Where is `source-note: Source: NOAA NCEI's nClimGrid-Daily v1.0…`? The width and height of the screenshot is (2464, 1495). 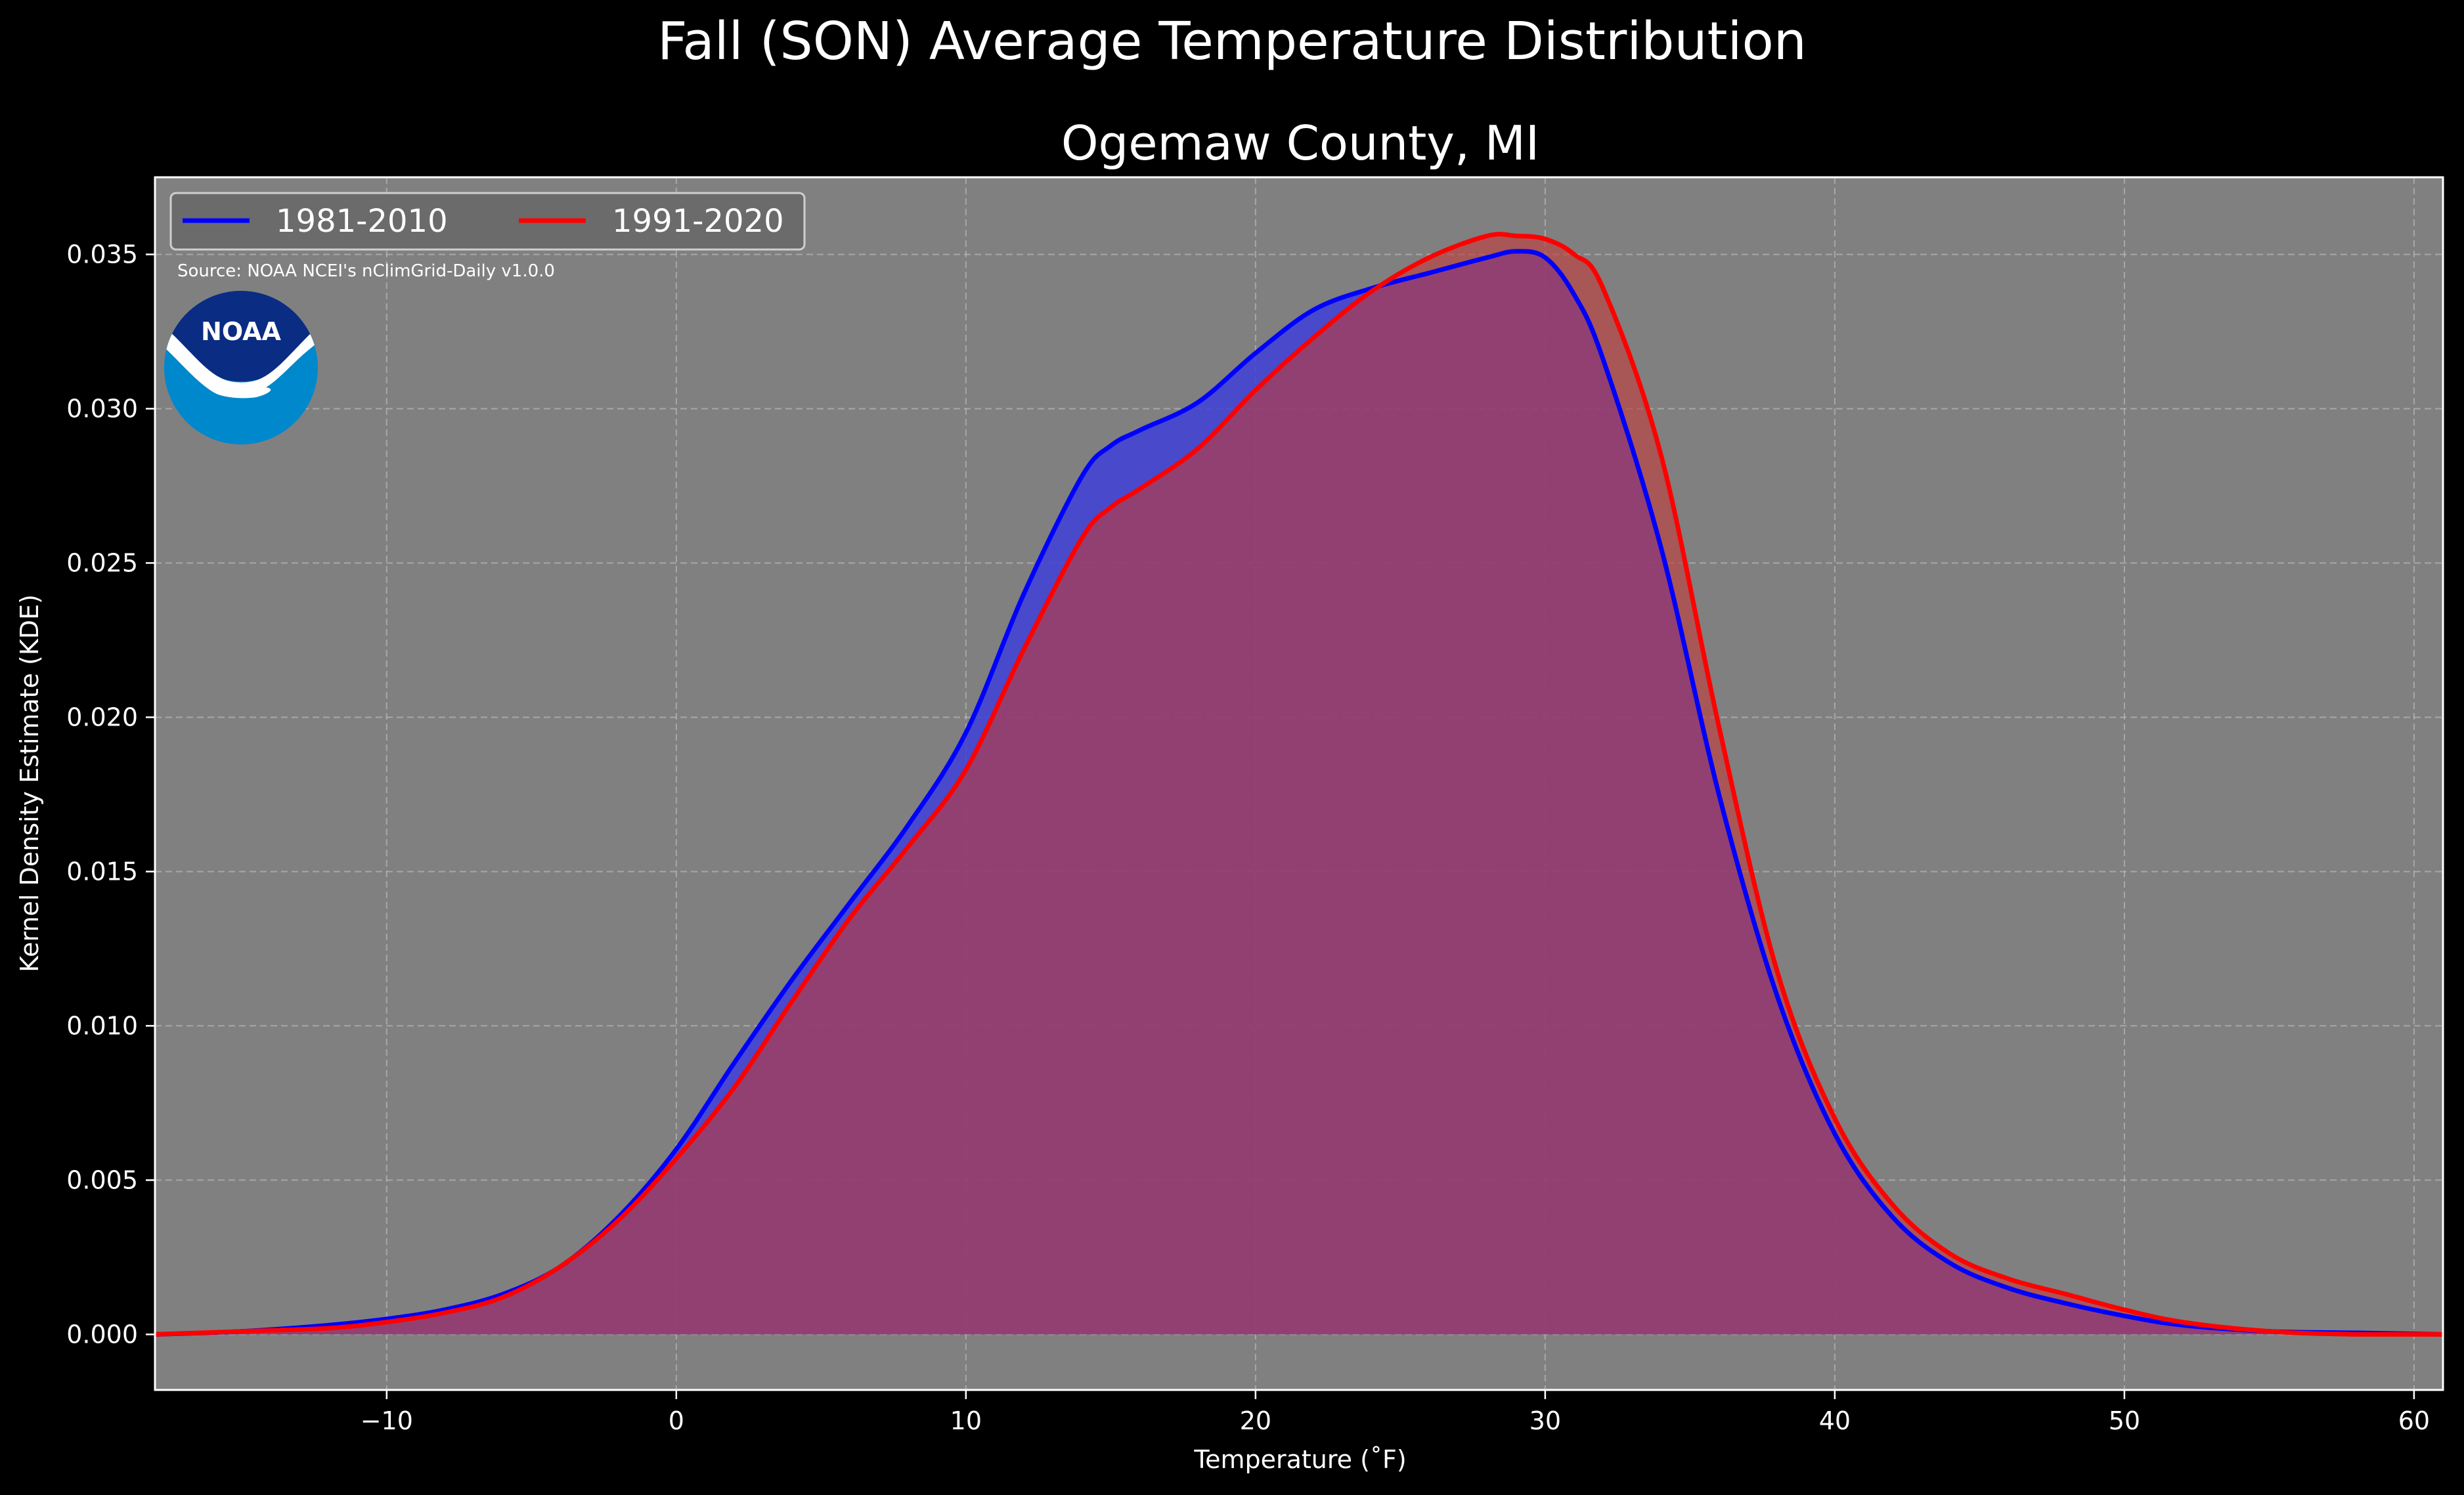
source-note: Source: NOAA NCEI's nClimGrid-Daily v1.0… is located at coordinates (366, 271).